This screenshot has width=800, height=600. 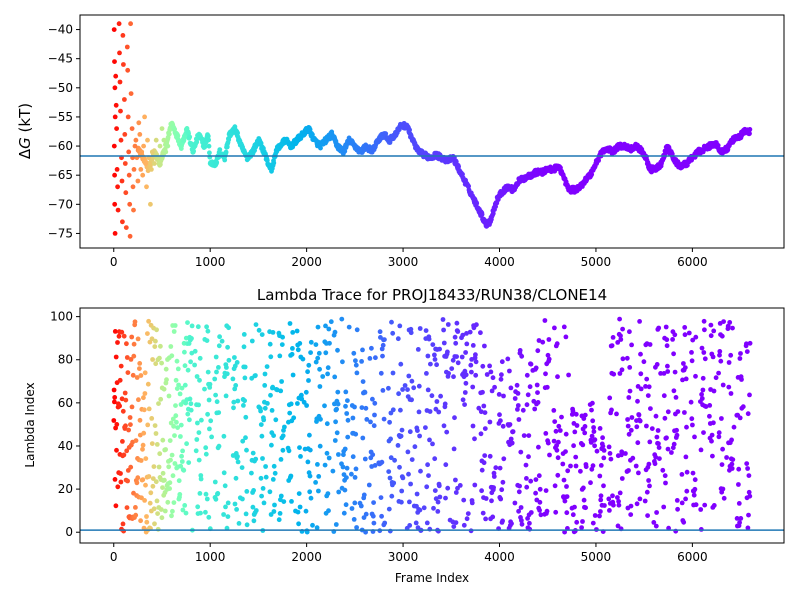 What do you see at coordinates (60, 175) in the screenshot?
I see `delta-g-y-tick-label: −65` at bounding box center [60, 175].